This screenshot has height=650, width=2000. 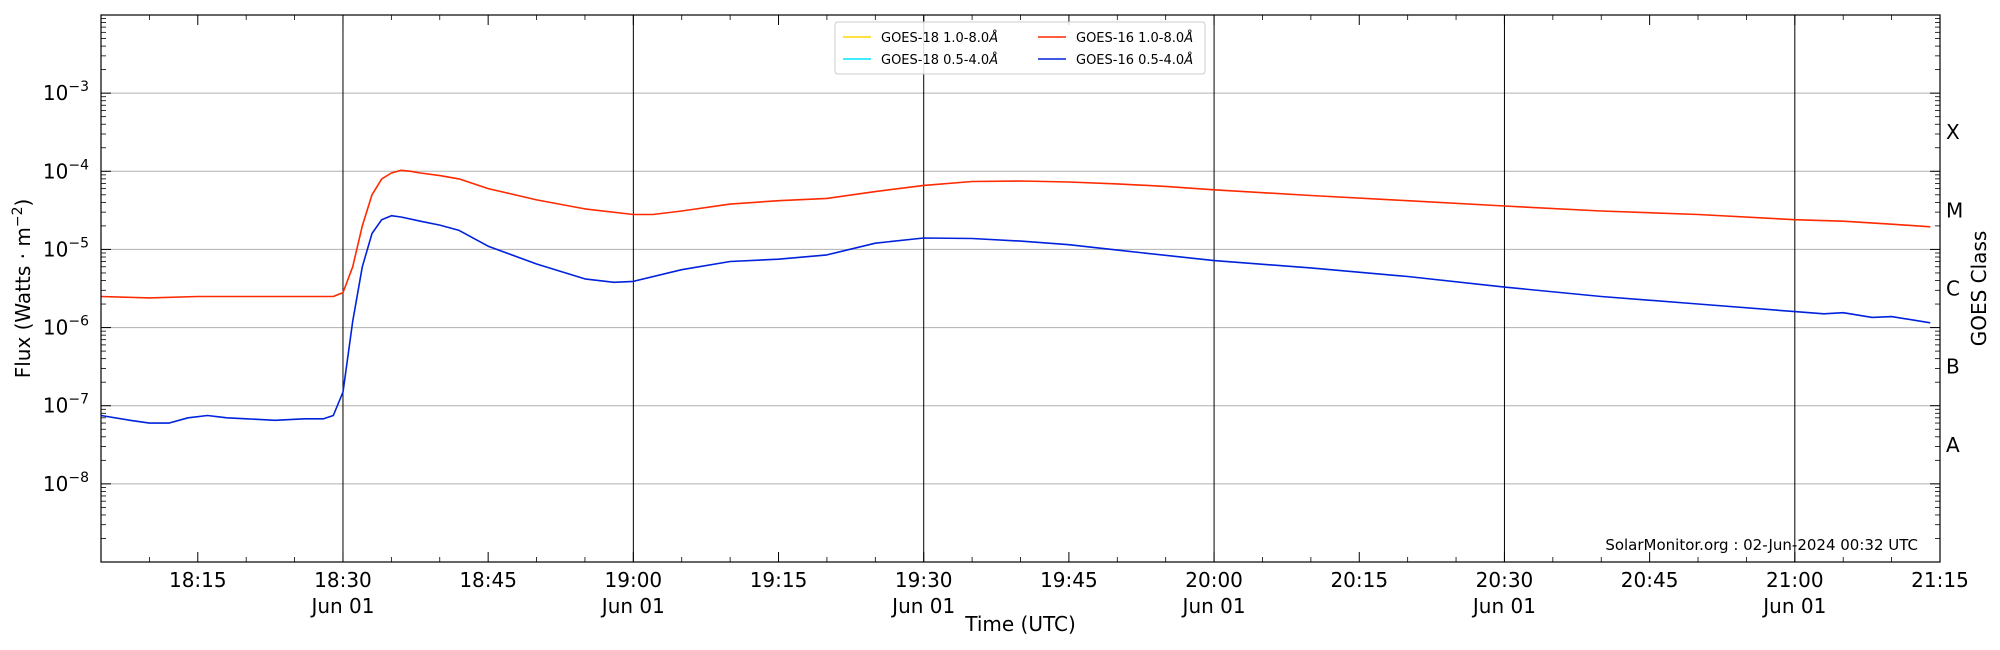 I want to click on x-tick-label: 19:45, so click(x=1069, y=580).